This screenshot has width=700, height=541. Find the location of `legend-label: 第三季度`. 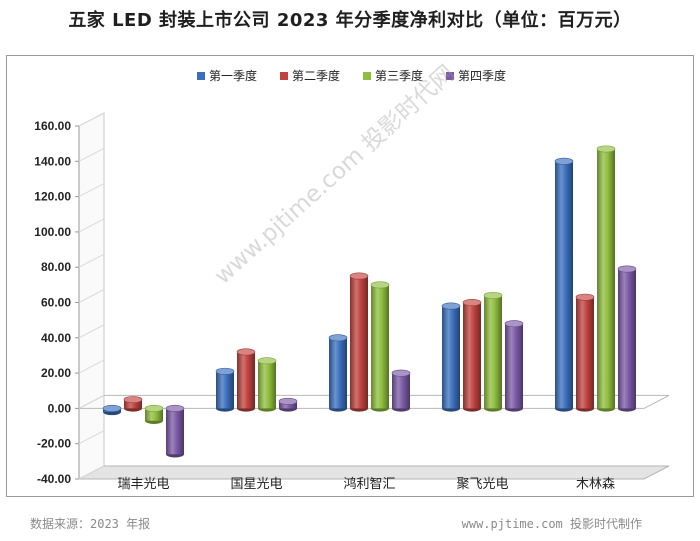

legend-label: 第三季度 is located at coordinates (399, 75).